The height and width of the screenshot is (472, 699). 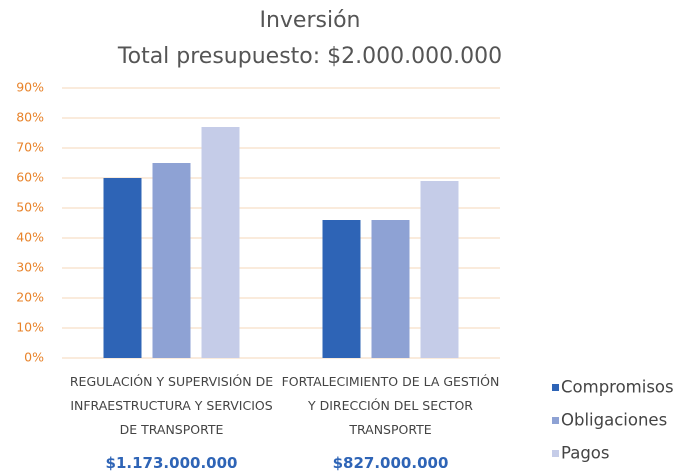 What do you see at coordinates (30, 147) in the screenshot?
I see `y-tick-label: 70%` at bounding box center [30, 147].